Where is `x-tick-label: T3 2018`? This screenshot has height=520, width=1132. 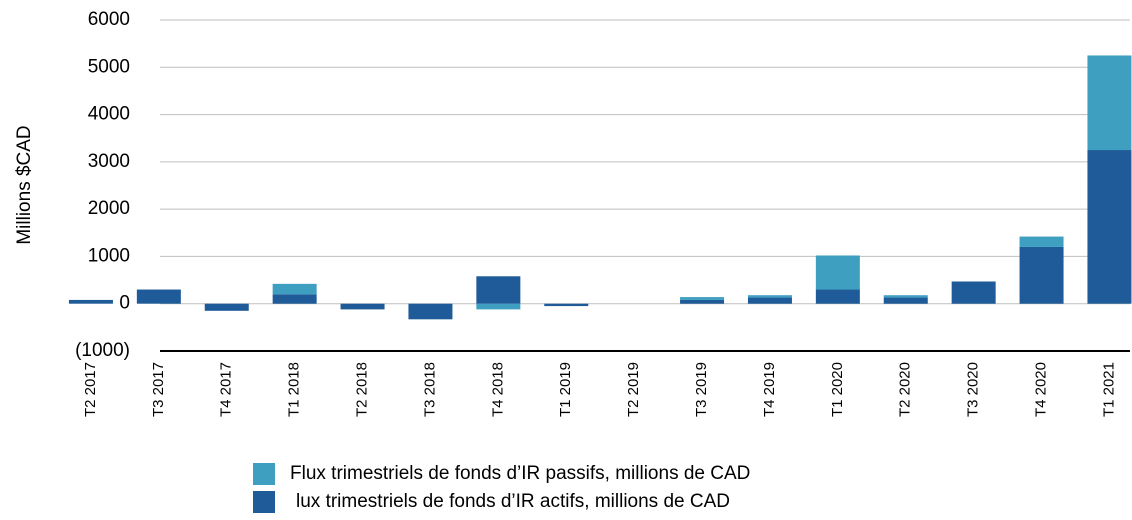 x-tick-label: T3 2018 is located at coordinates (429, 389).